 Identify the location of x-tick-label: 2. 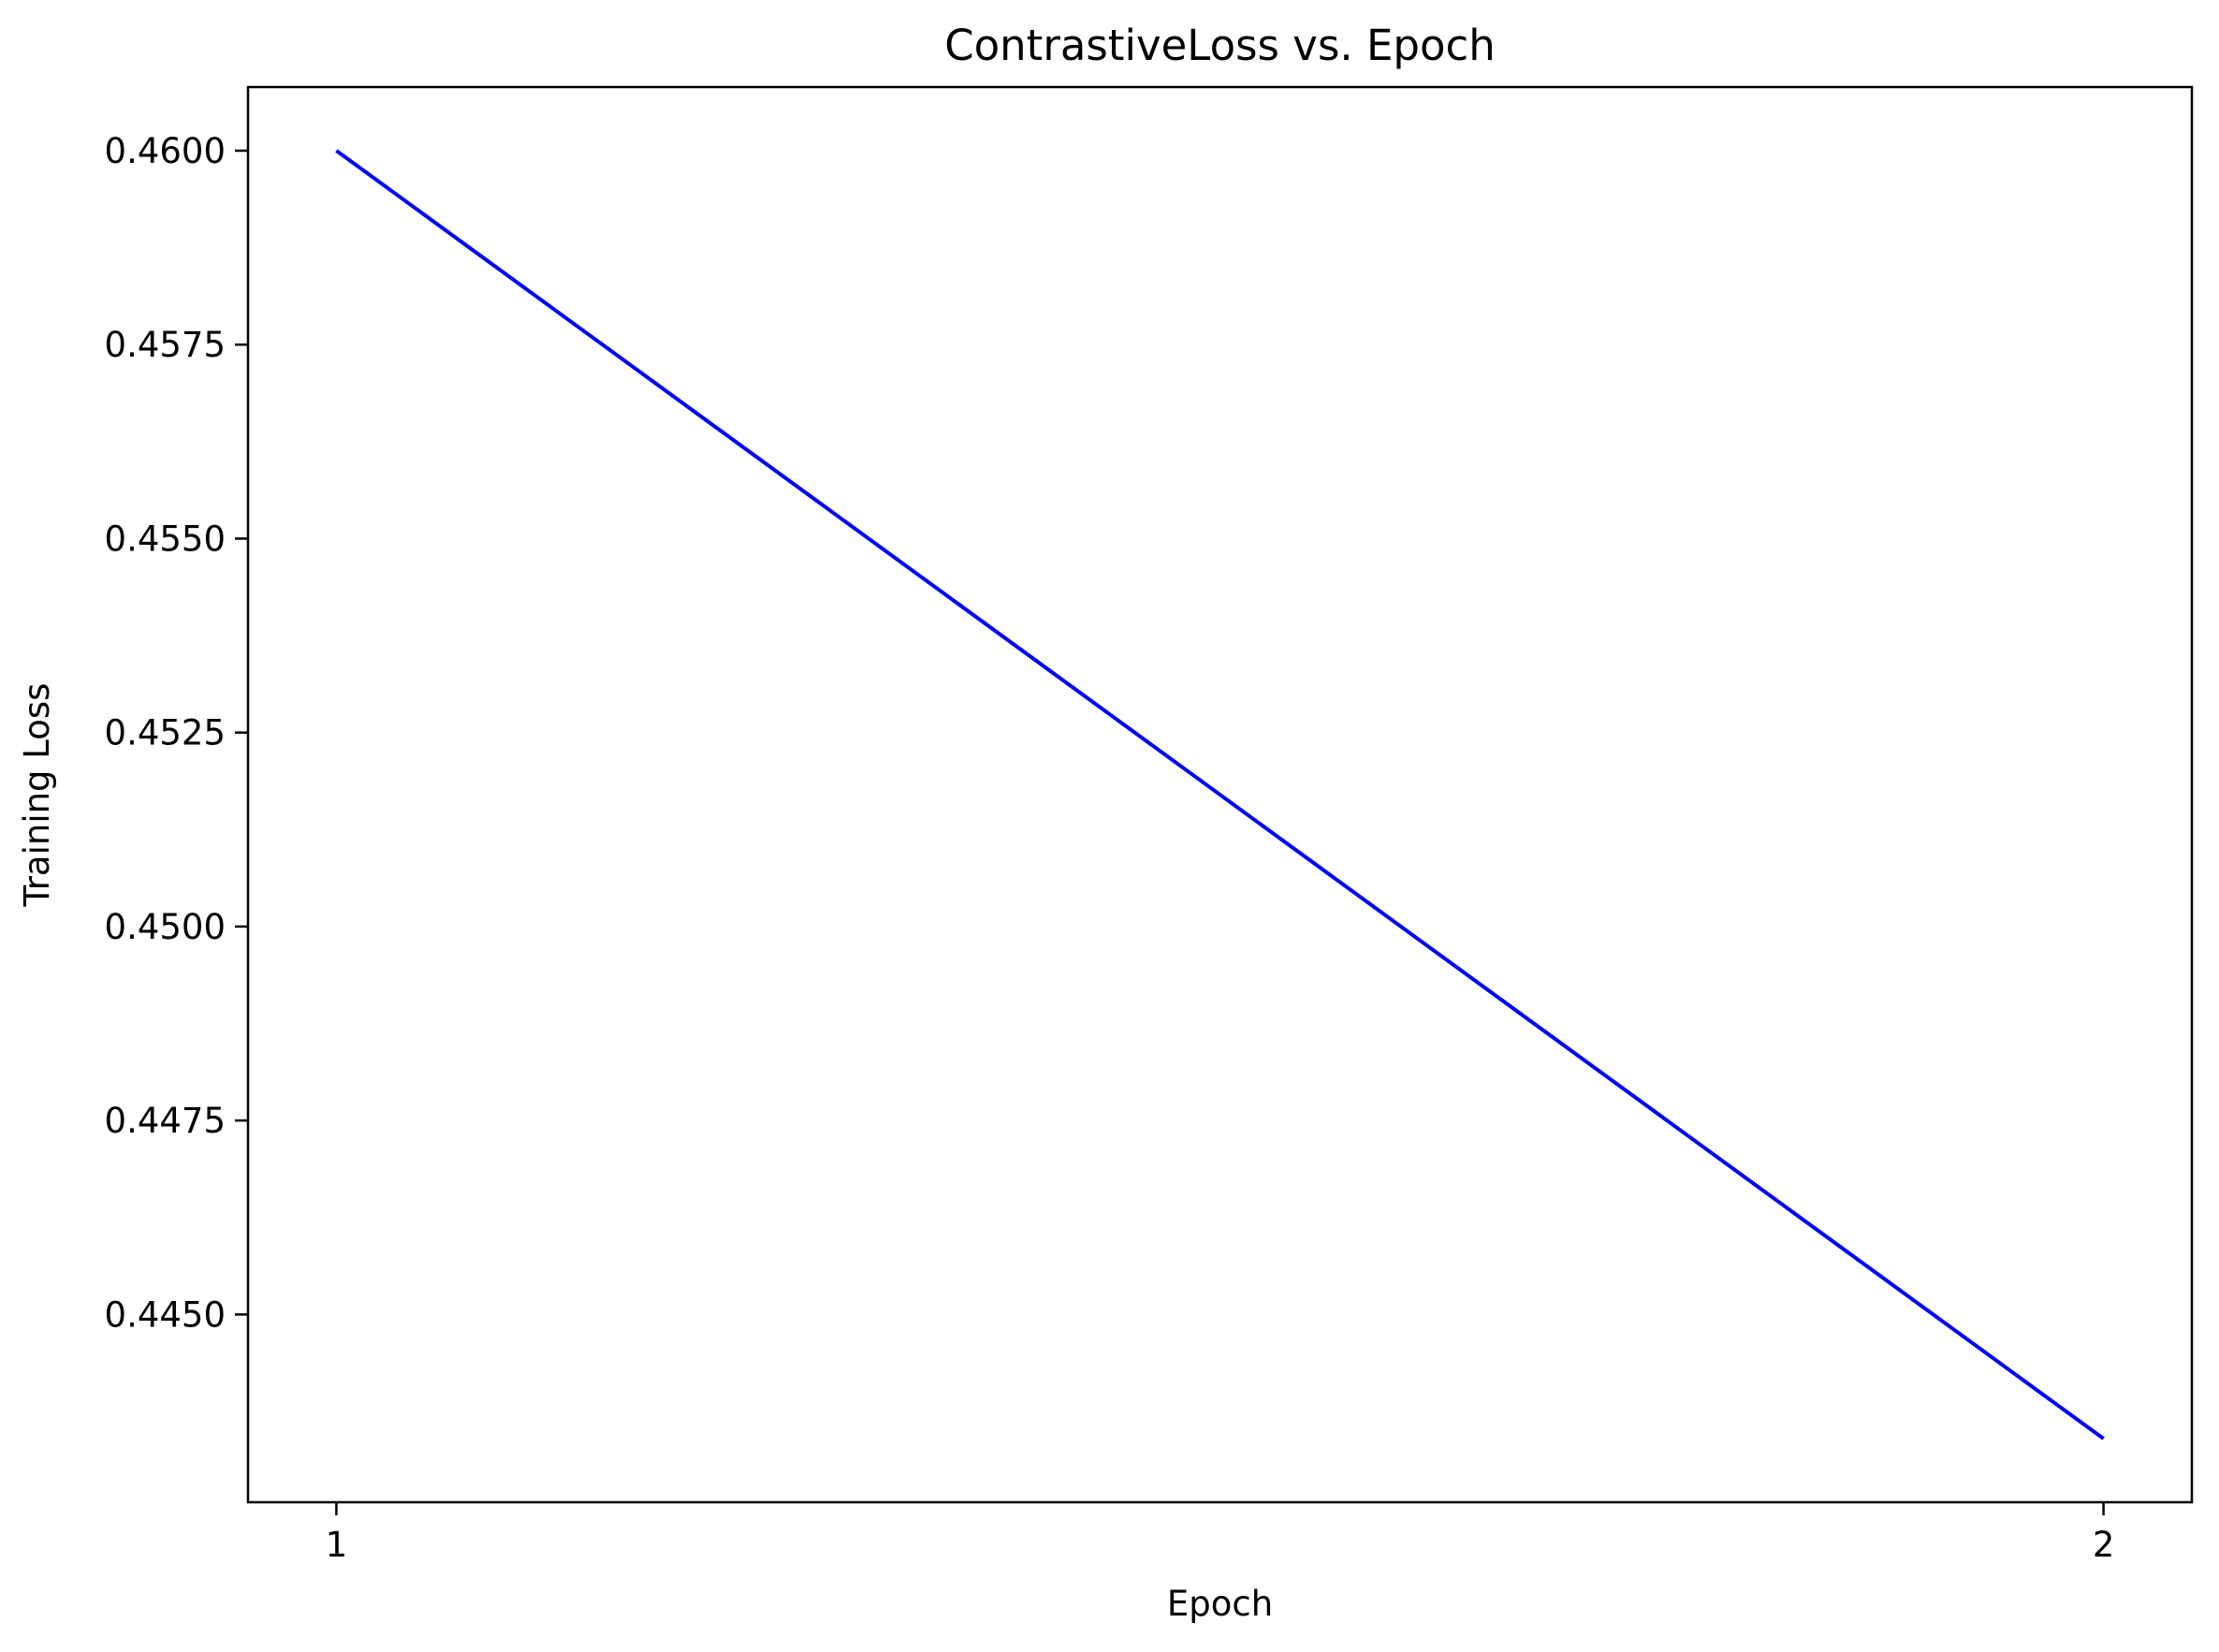
(2104, 1545).